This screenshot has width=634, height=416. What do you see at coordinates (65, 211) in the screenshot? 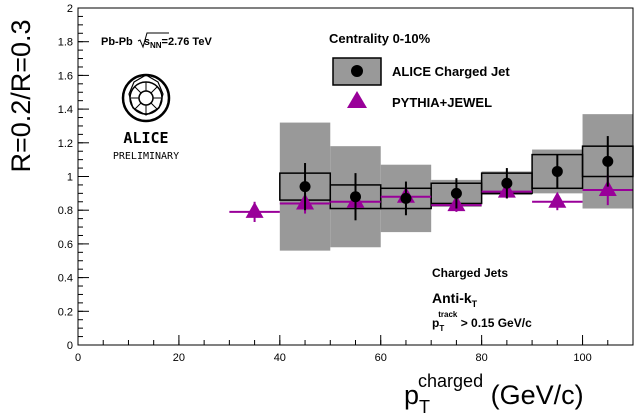
I see `y-tick-label: 0.8` at bounding box center [65, 211].